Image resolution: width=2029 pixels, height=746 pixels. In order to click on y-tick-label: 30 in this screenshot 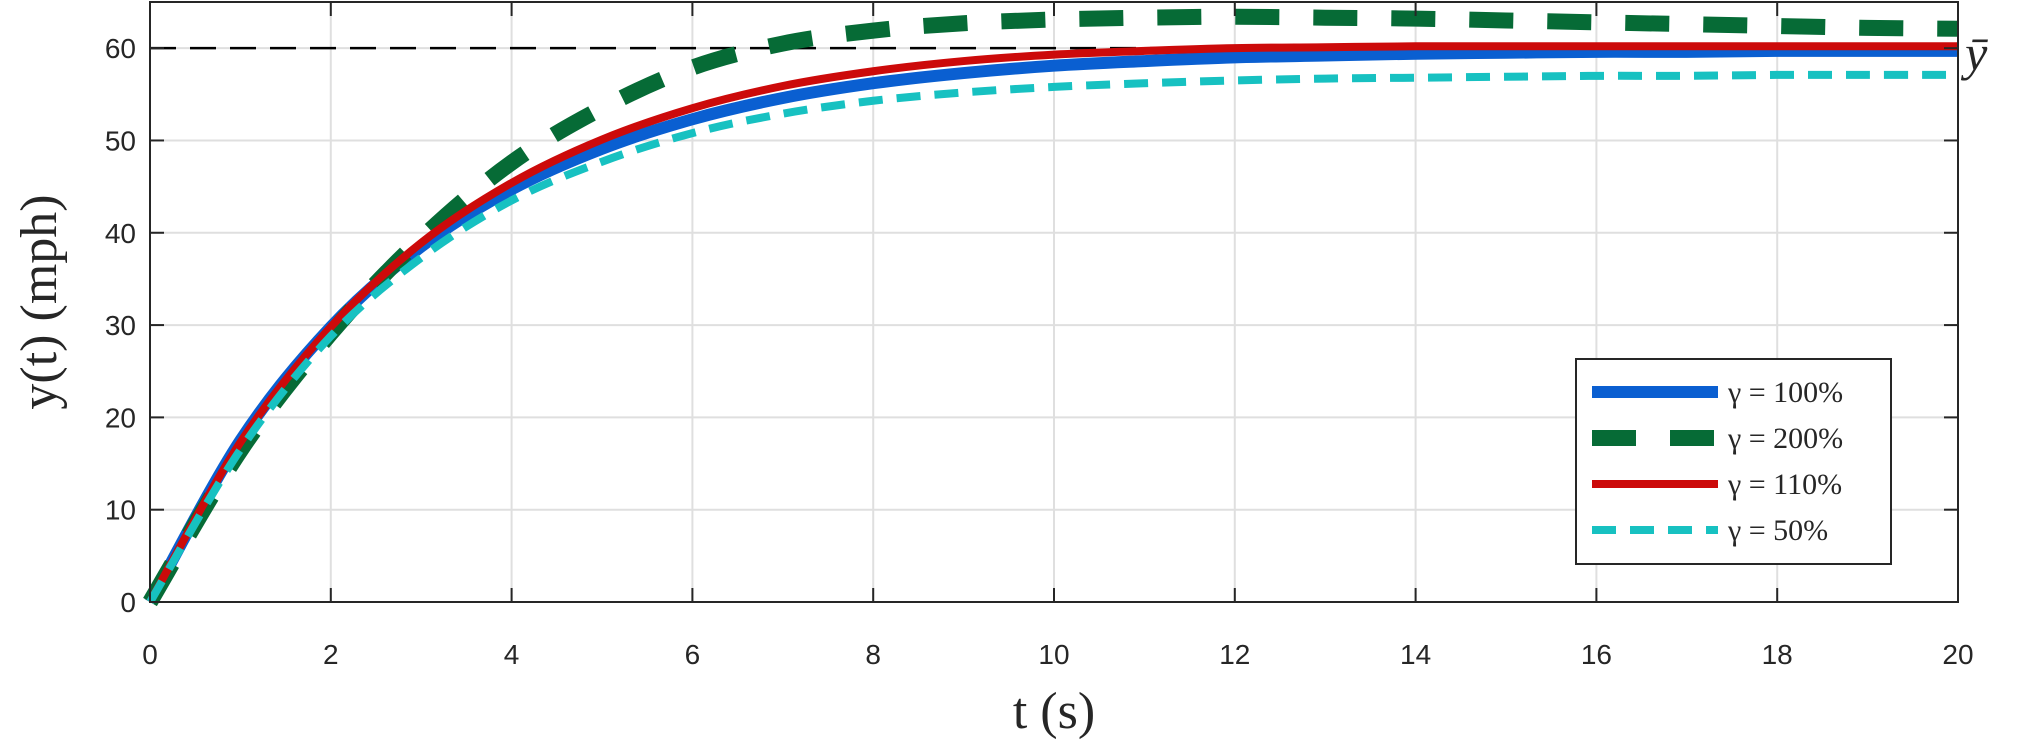, I will do `click(120, 325)`.